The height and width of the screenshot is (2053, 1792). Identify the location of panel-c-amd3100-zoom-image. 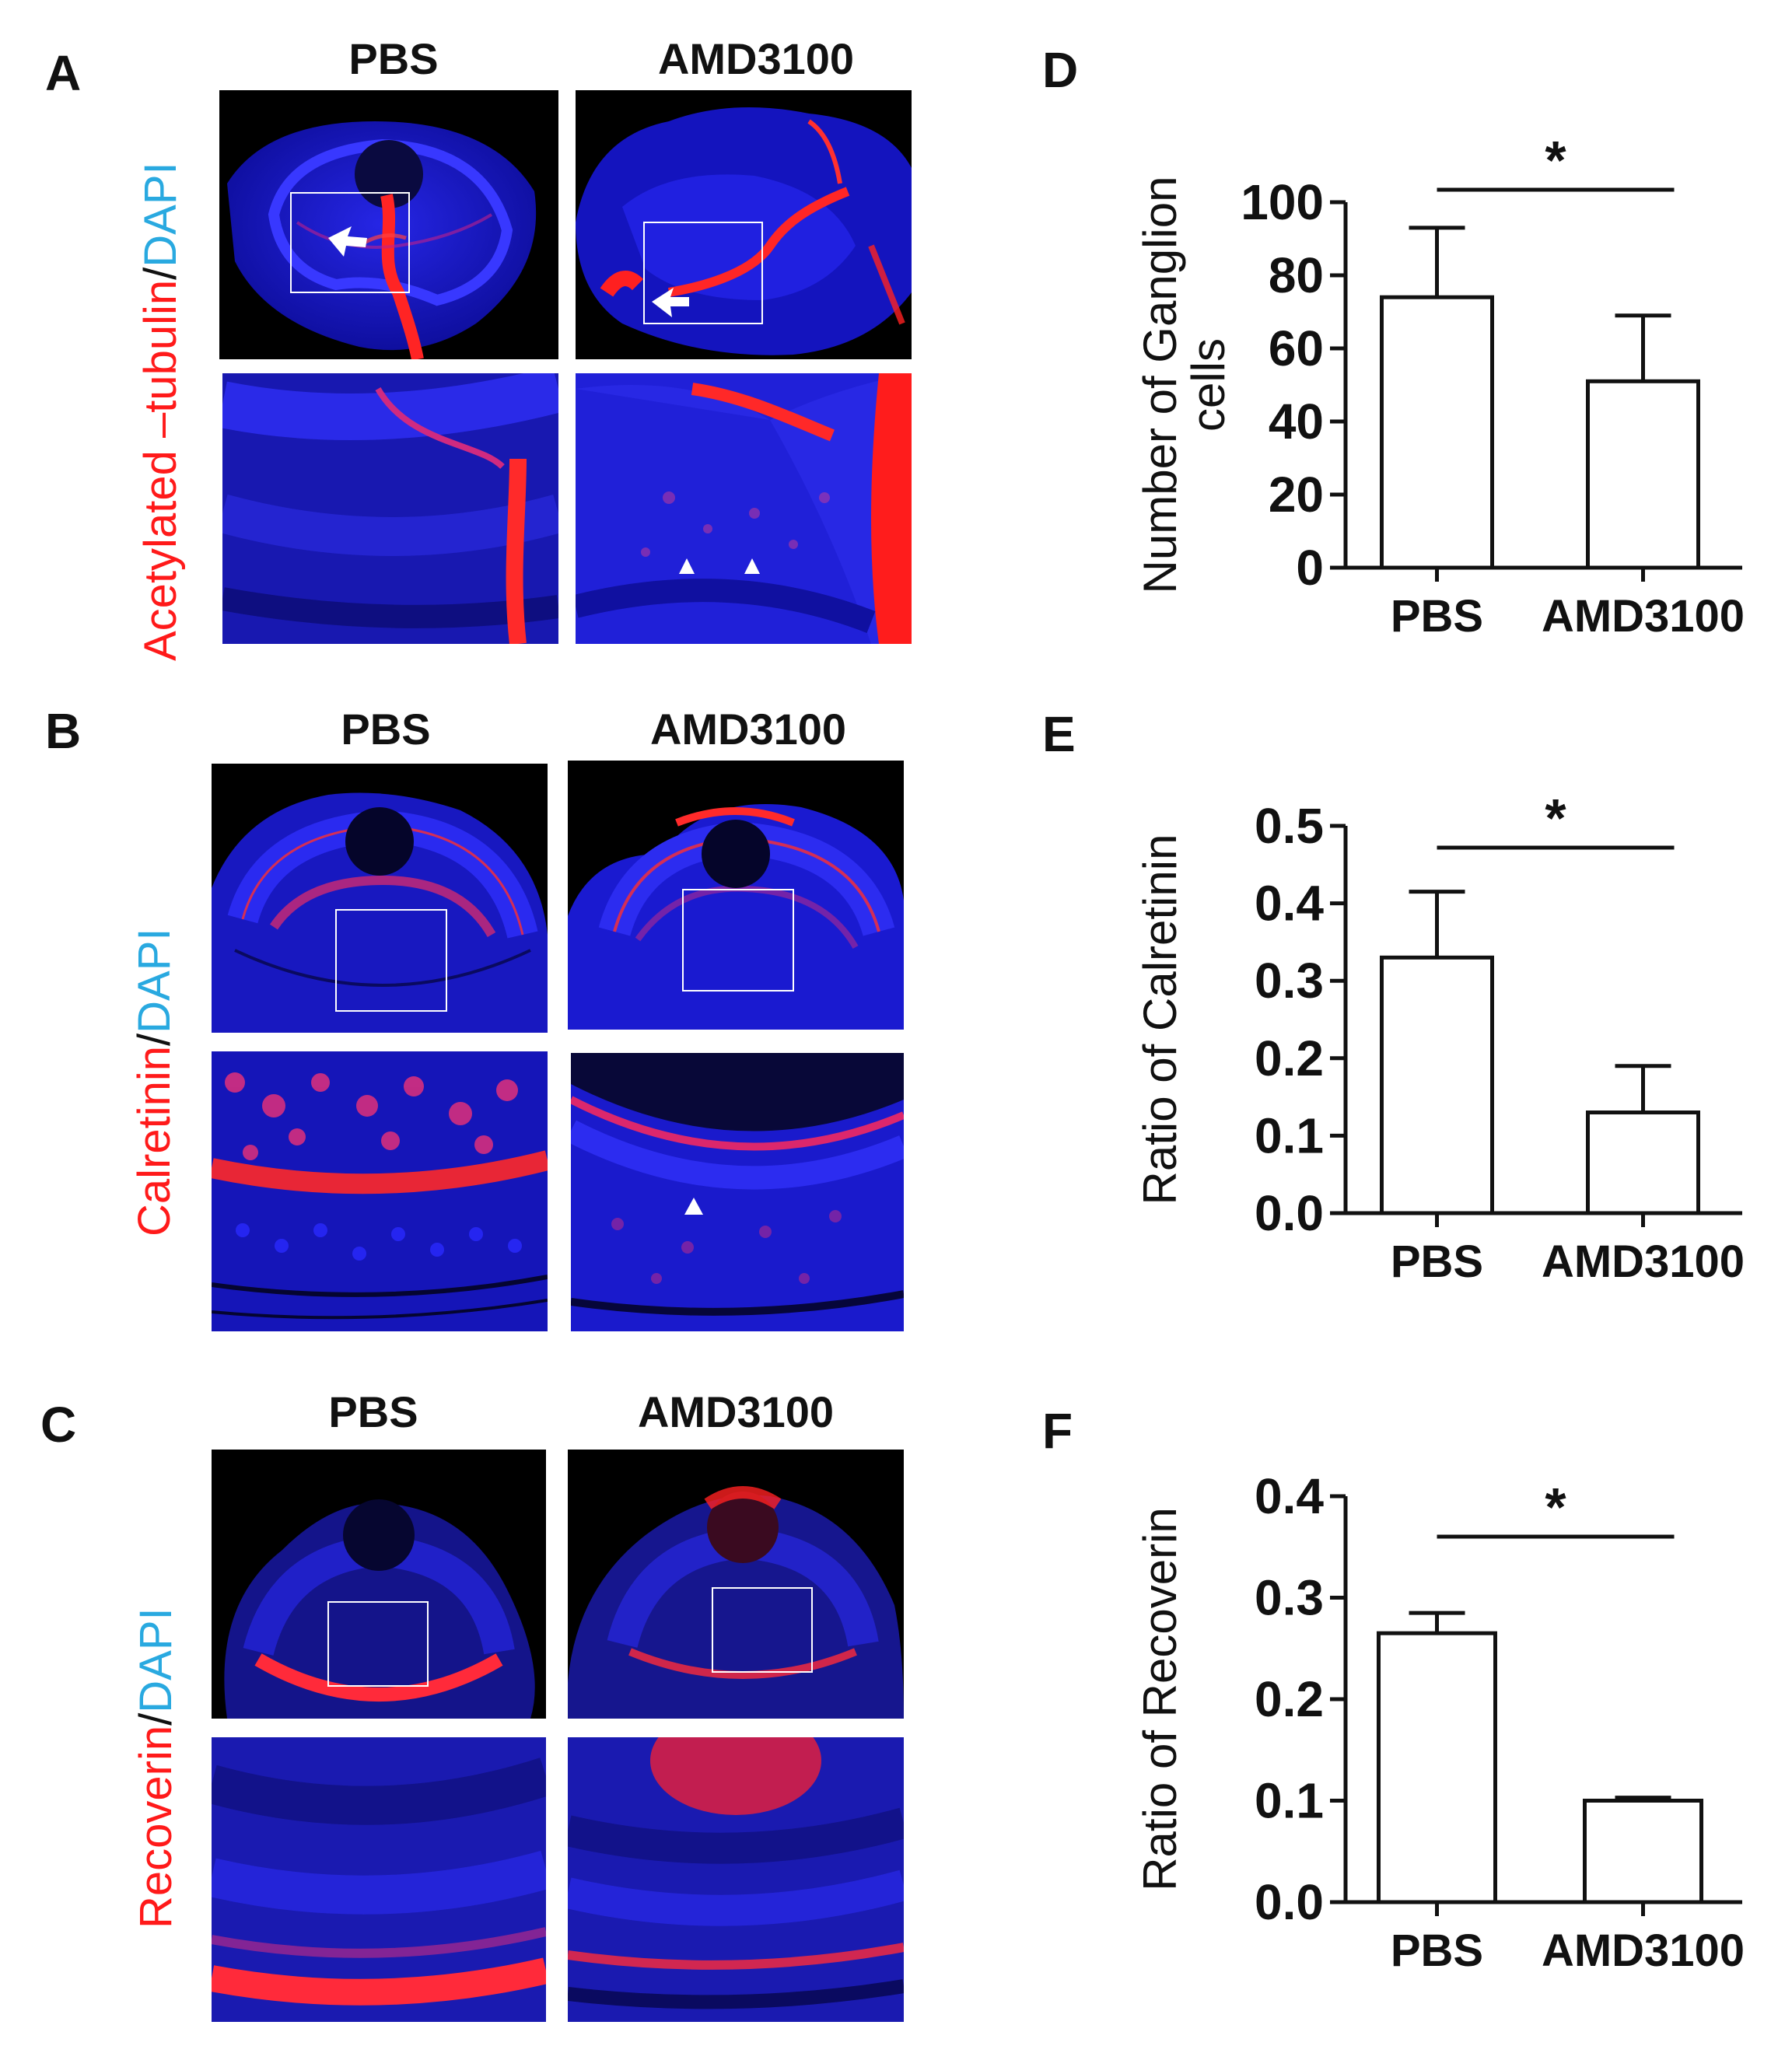
(736, 1880).